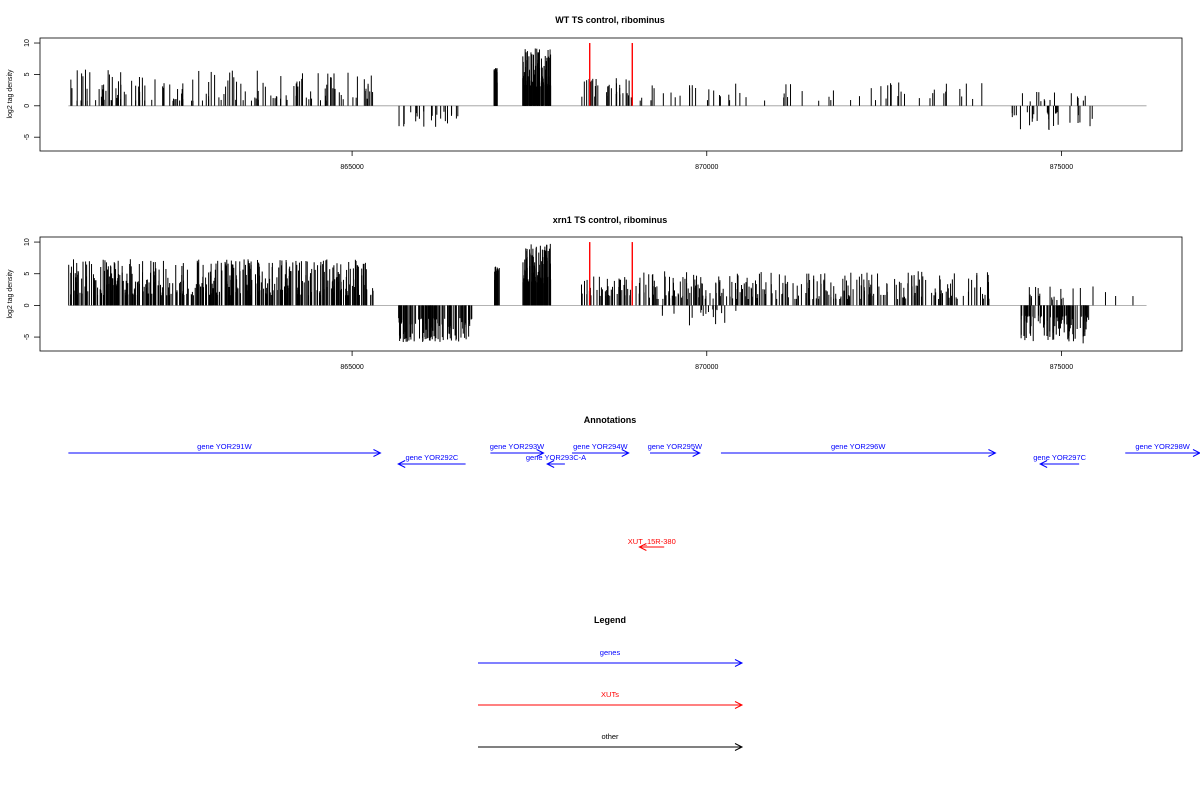  Describe the element at coordinates (611, 699) in the screenshot. I see `legend-items: genes XUTs other` at that location.